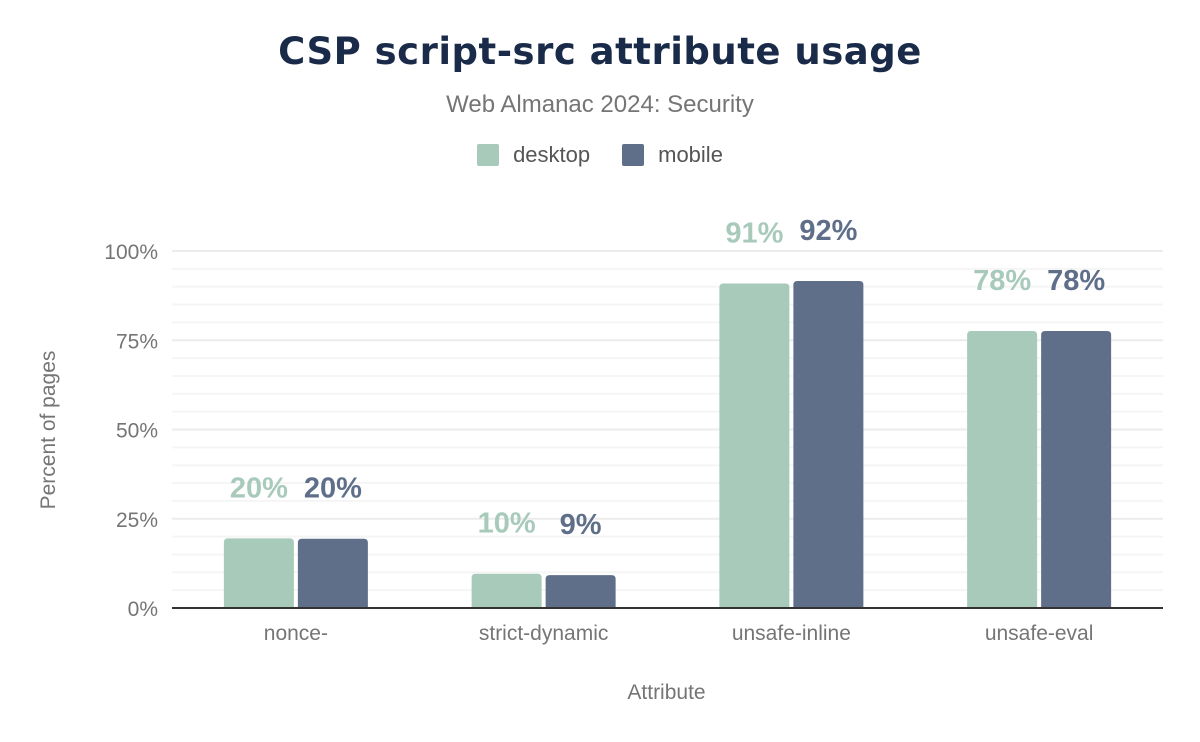 This screenshot has height=742, width=1200. Describe the element at coordinates (296, 633) in the screenshot. I see `x-tick-label: nonce-` at that location.